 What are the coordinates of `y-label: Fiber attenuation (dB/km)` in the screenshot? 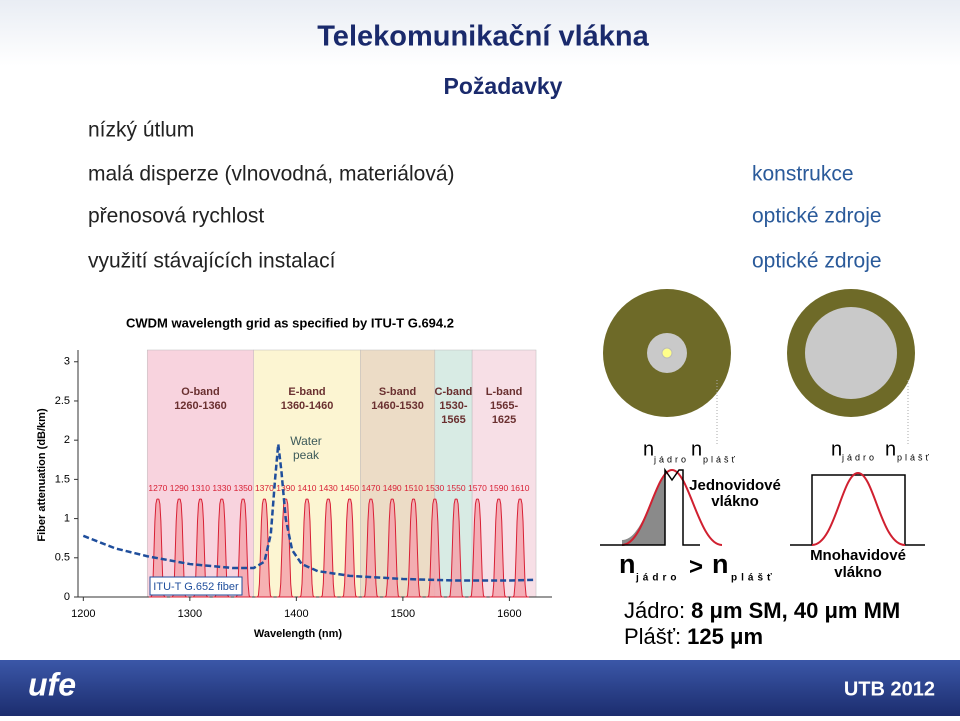 It's located at (42, 475).